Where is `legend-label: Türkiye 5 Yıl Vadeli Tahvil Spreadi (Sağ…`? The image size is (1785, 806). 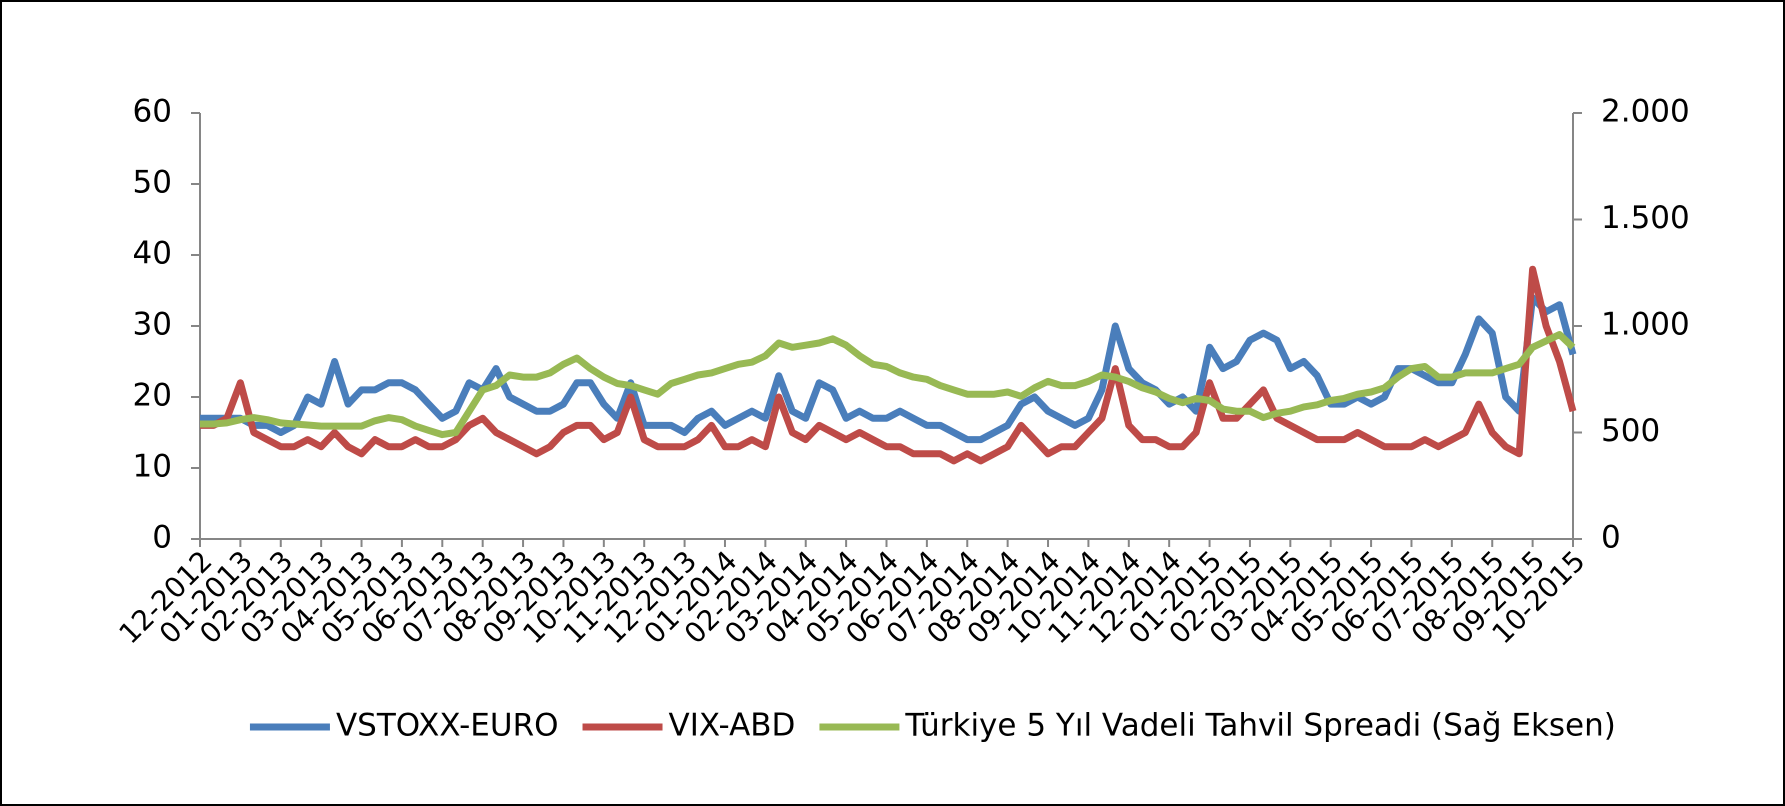
legend-label: Türkiye 5 Yıl Vadeli Tahvil Spreadi (Sağ… is located at coordinates (1259, 726).